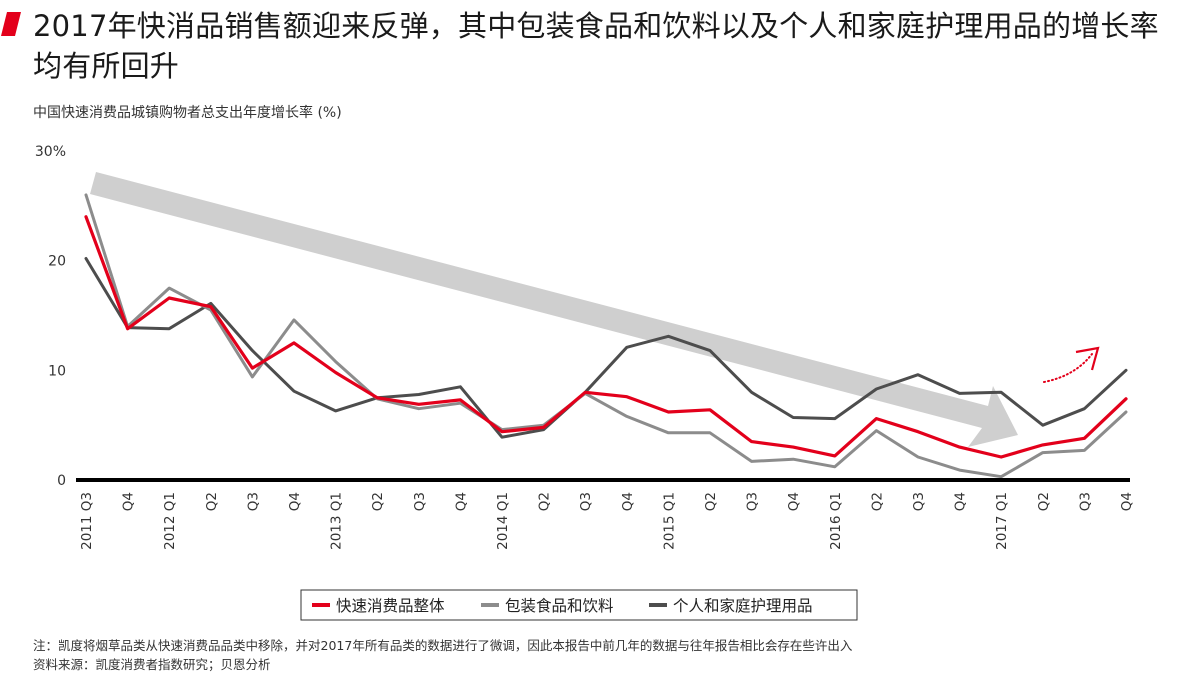 Image resolution: width=1184 pixels, height=688 pixels. Describe the element at coordinates (50, 152) in the screenshot. I see `y-tick-label: 30%` at that location.